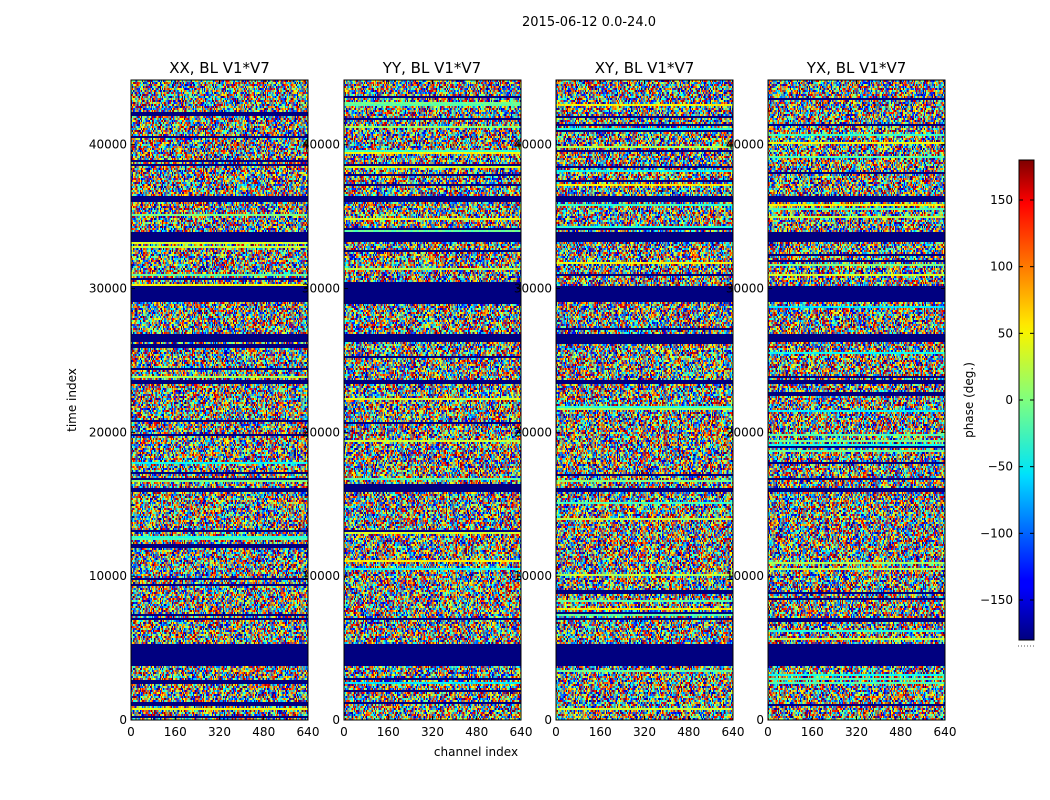  What do you see at coordinates (219, 68) in the screenshot?
I see `panel-title-xx: XX, BL V1*V7` at bounding box center [219, 68].